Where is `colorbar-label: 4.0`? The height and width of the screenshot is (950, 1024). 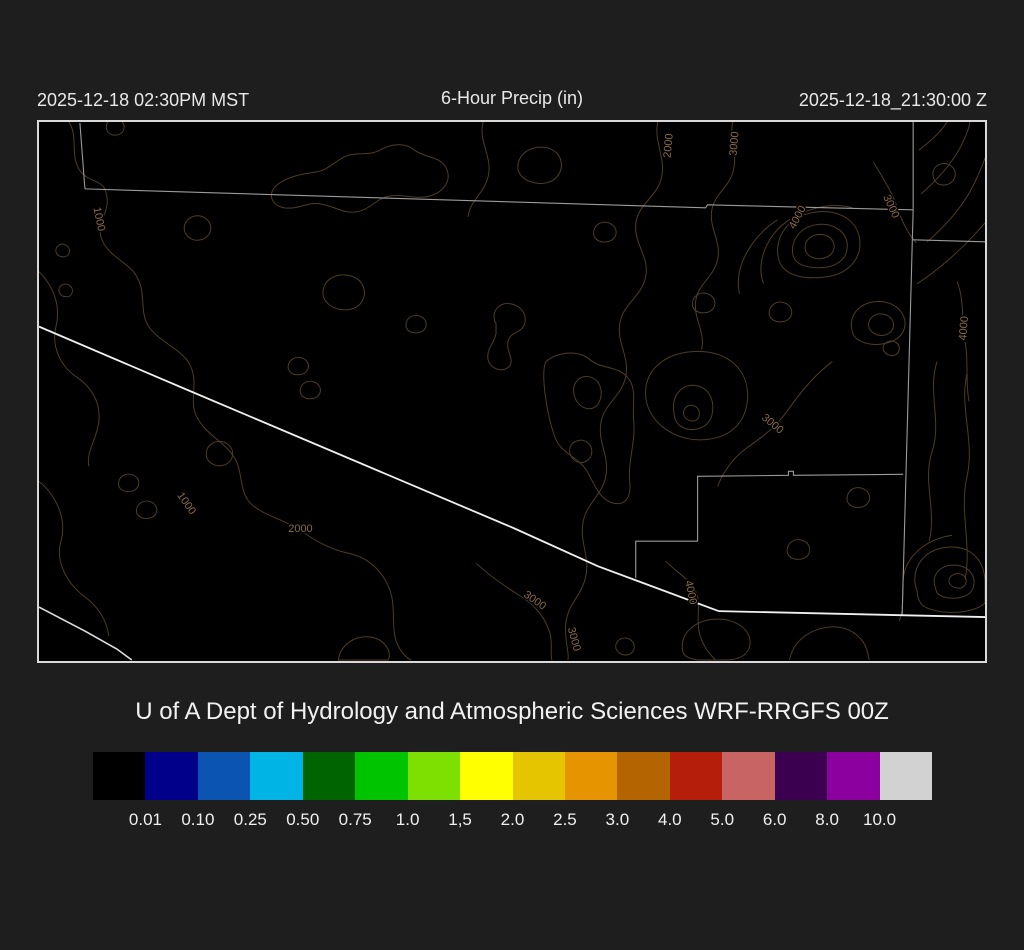
colorbar-label: 4.0 is located at coordinates (669, 819).